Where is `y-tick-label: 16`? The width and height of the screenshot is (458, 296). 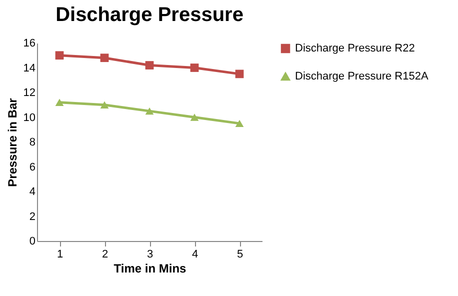
y-tick-label: 16 is located at coordinates (29, 44).